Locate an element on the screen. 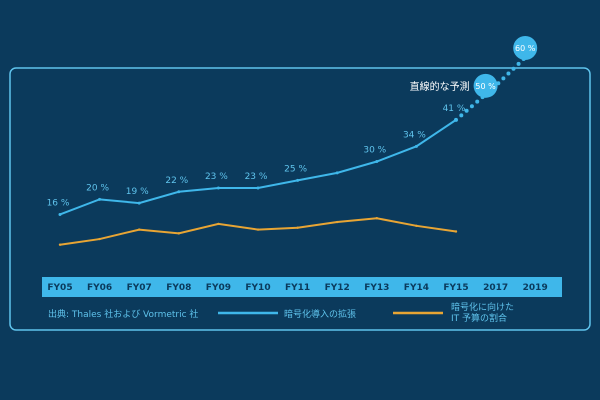 The width and height of the screenshot is (600, 400). x-tick-label: FY05 is located at coordinates (59, 288).